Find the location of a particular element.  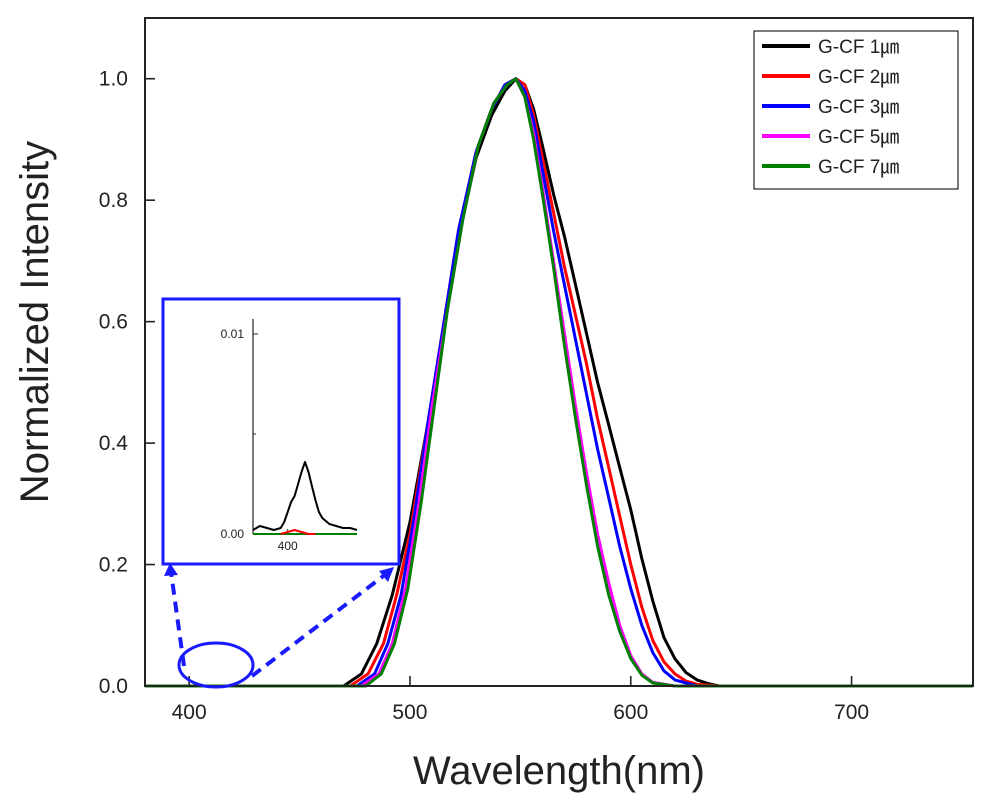

x-tick-label: 400 is located at coordinates (189, 712).